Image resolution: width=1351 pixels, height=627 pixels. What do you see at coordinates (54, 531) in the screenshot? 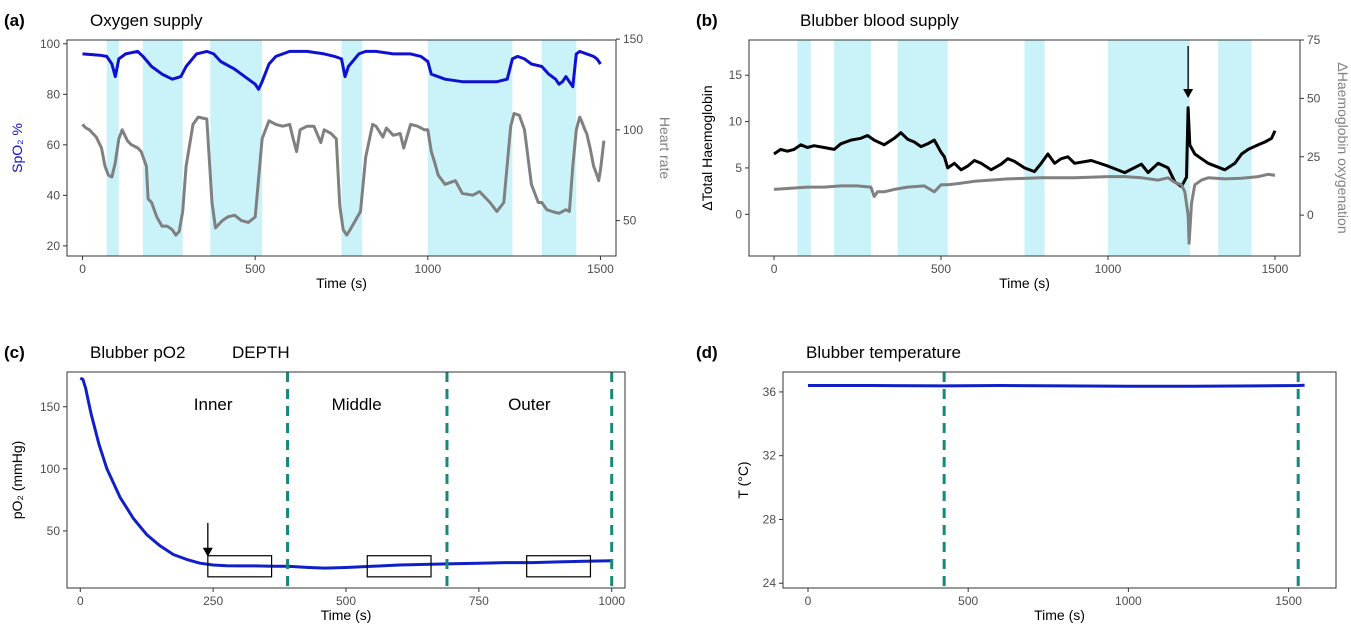
I see `y-tick-label: 50` at bounding box center [54, 531].